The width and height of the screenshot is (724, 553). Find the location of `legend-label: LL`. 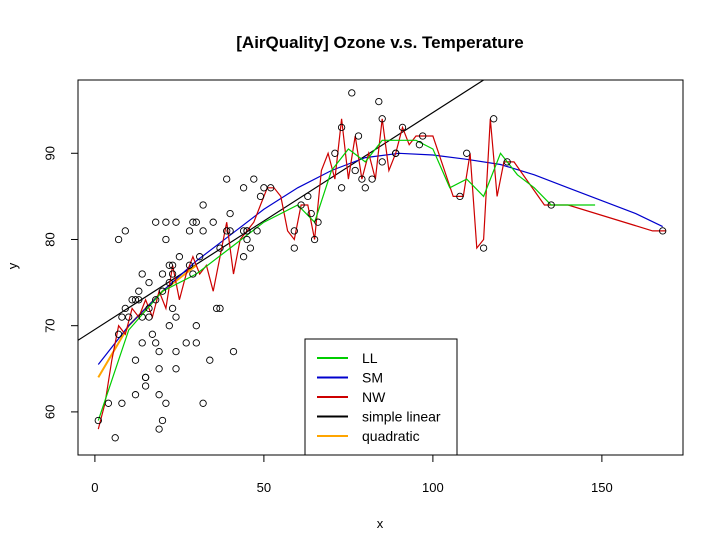

legend-label: LL is located at coordinates (370, 358).